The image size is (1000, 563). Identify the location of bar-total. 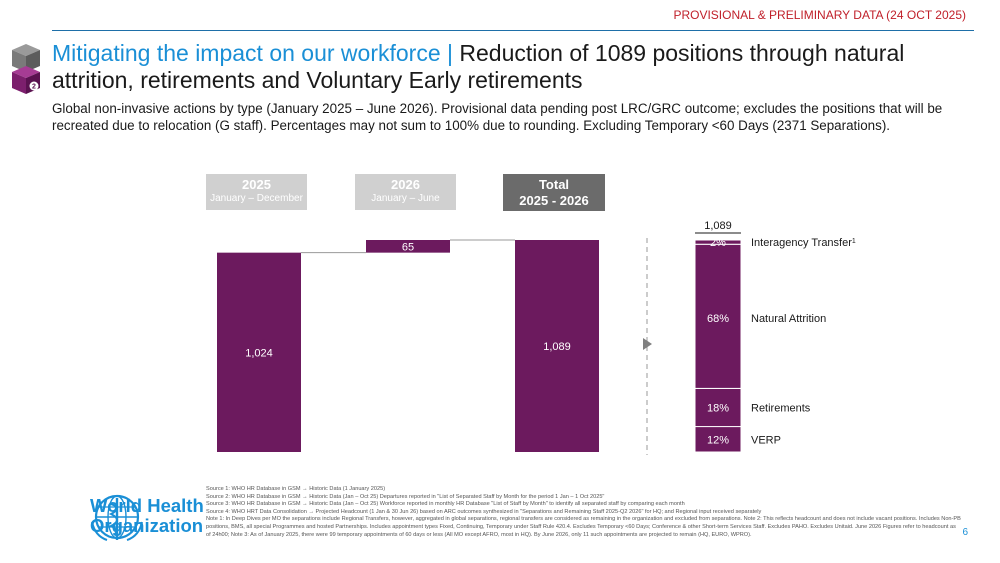
(557, 346).